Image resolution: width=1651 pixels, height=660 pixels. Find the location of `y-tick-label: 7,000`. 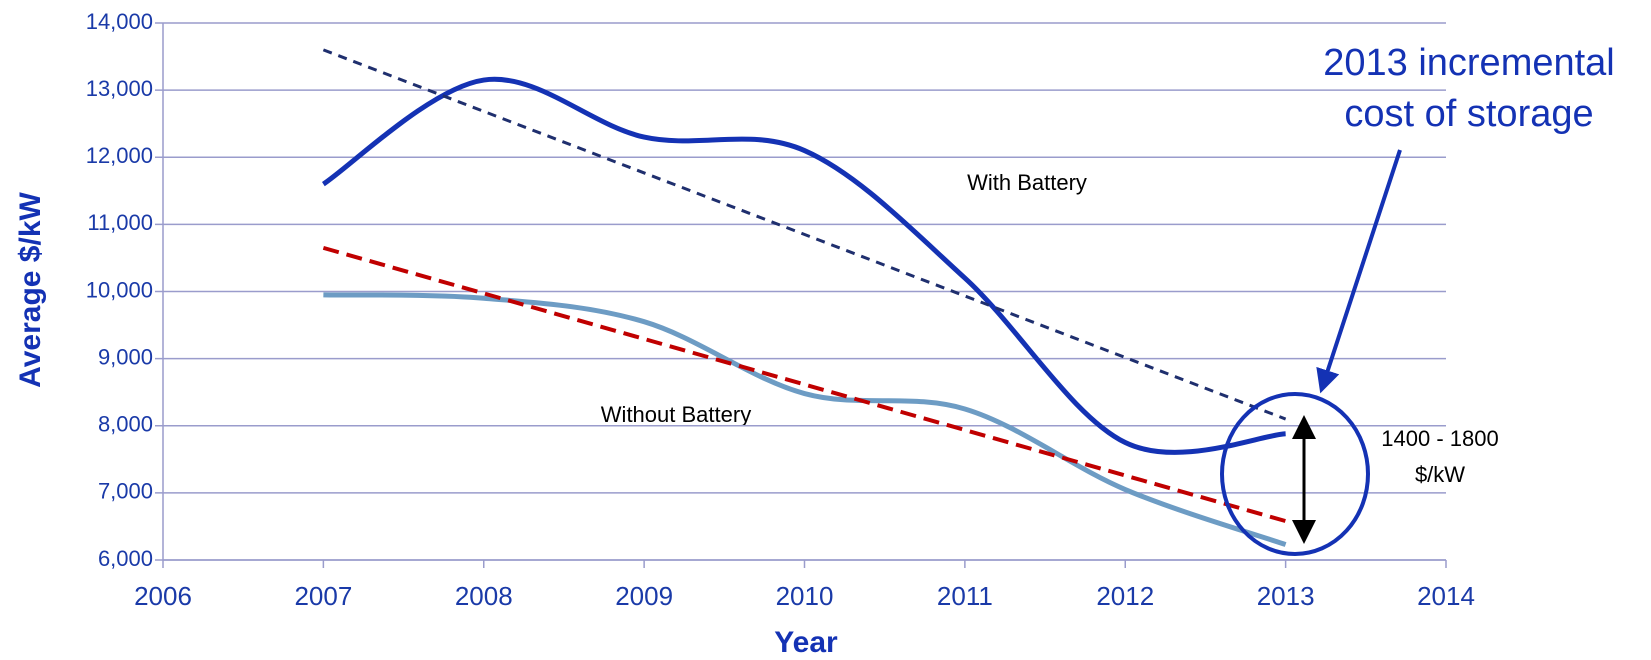

y-tick-label: 7,000 is located at coordinates (125, 491).